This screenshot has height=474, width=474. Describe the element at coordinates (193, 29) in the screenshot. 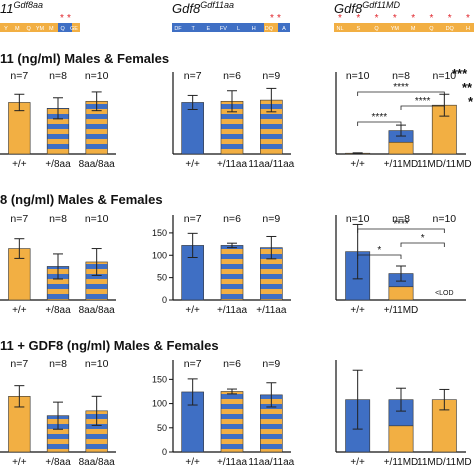

I see `schematic-residue-label: T` at that location.